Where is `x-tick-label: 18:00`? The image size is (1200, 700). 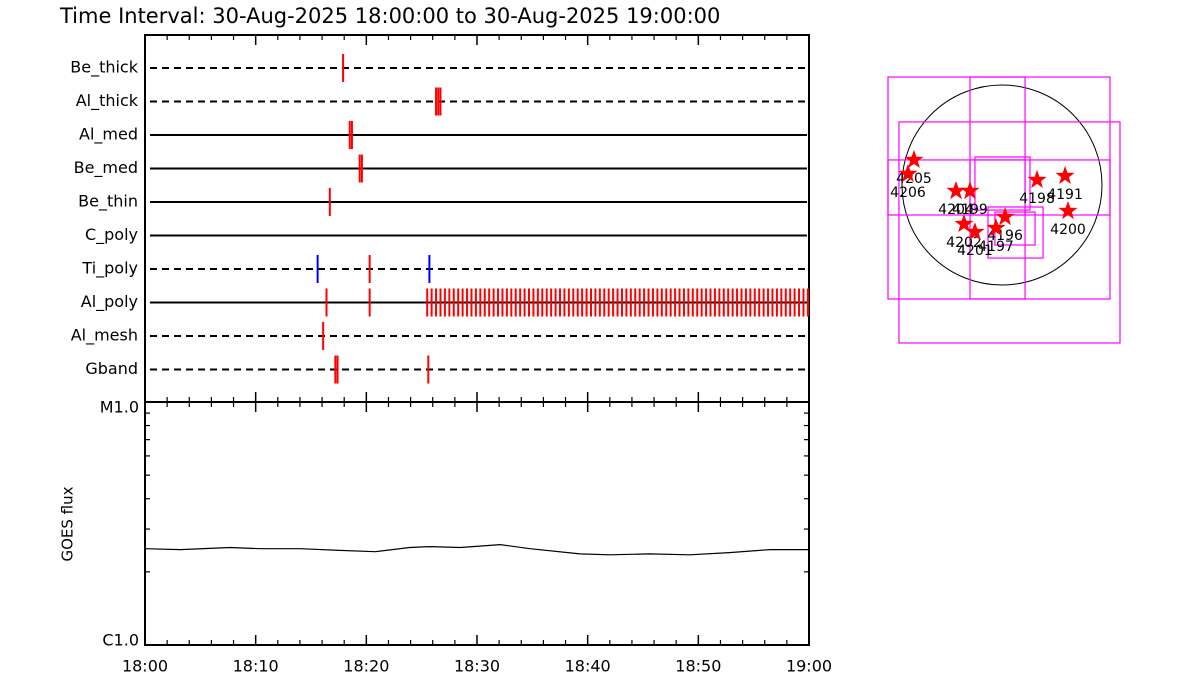 x-tick-label: 18:00 is located at coordinates (145, 666).